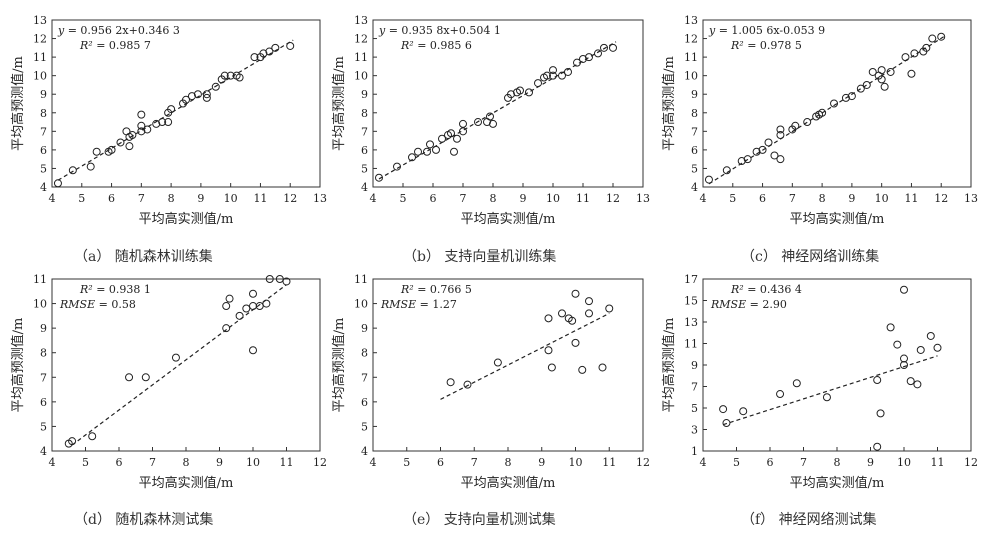 This screenshot has height=538, width=1000. What do you see at coordinates (40, 57) in the screenshot?
I see `y-tick-label: 11` at bounding box center [40, 57].